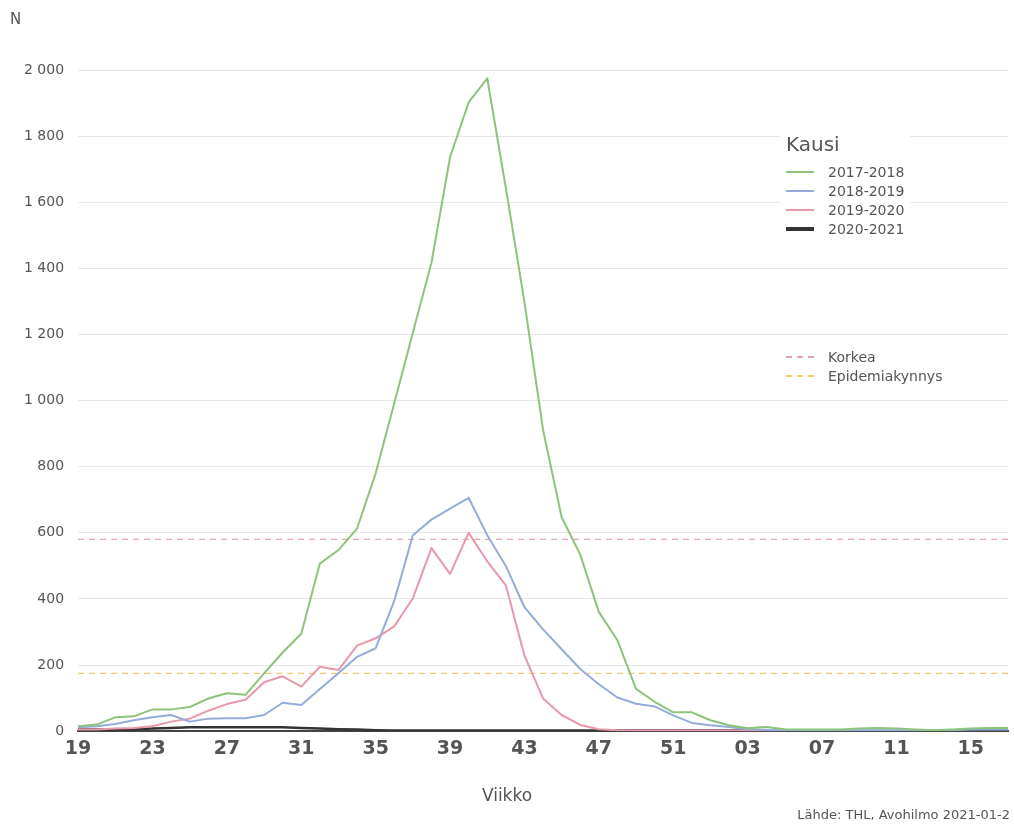 The image size is (1014, 826). I want to click on legend-label: 2018-2019, so click(866, 190).